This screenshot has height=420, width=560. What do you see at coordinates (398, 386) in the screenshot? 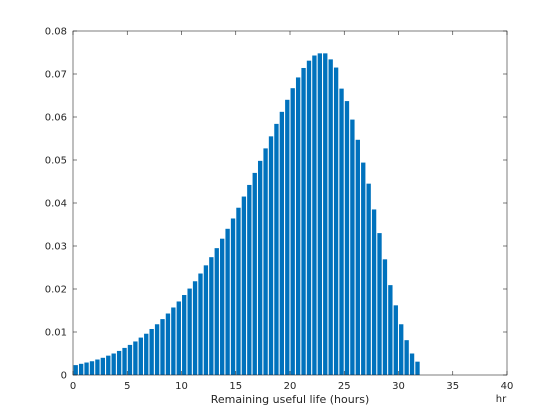
I see `x-tick-label: 30` at bounding box center [398, 386].